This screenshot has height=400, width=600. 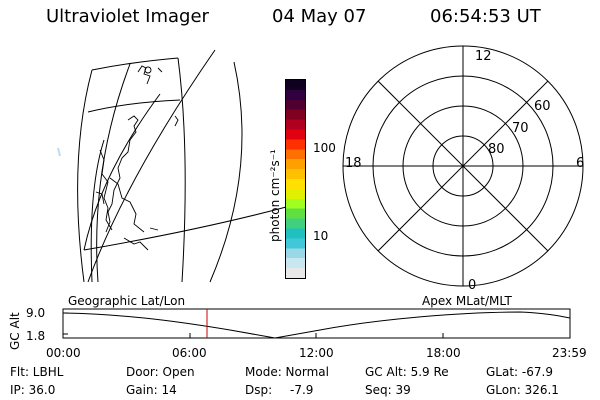 I want to click on instrument-title: Ultraviolet Imager, so click(x=127, y=16).